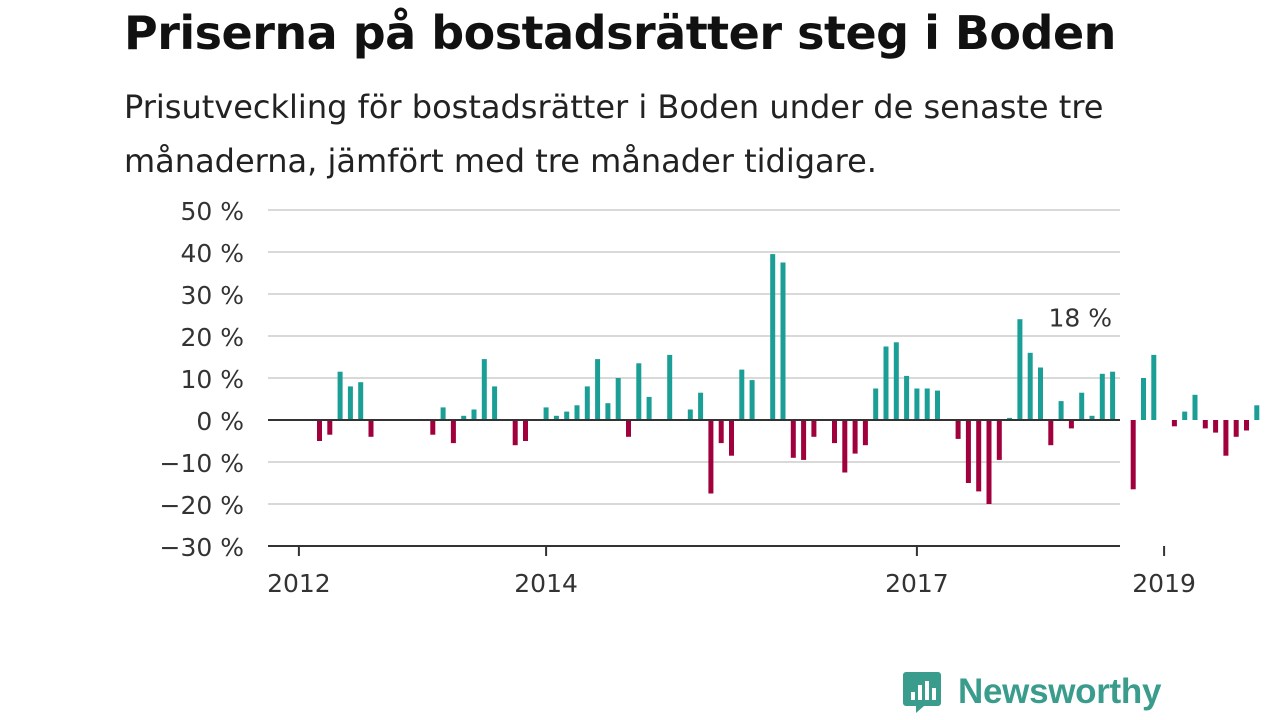 This screenshot has width=1280, height=720. What do you see at coordinates (202, 547) in the screenshot?
I see `y-tick-label: −30 %` at bounding box center [202, 547].